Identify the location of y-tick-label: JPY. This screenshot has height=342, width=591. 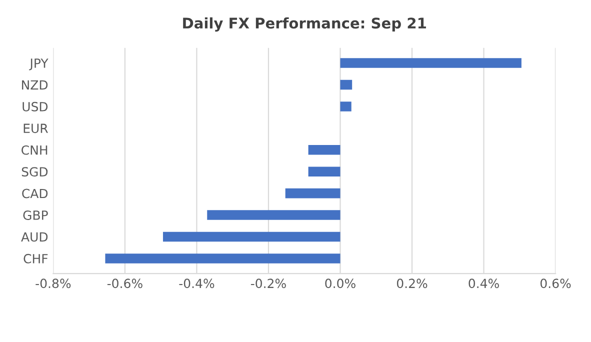
(38, 64).